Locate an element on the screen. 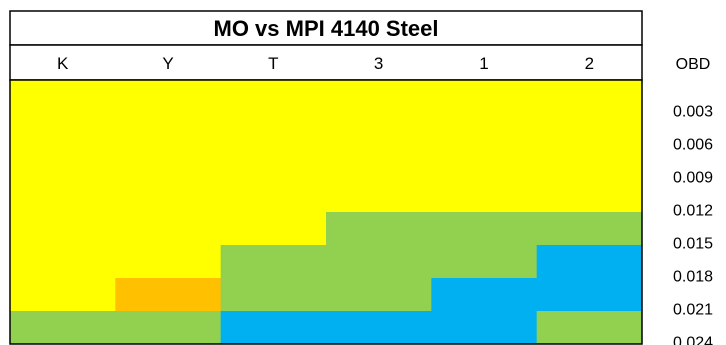  cell-r1-c6 is located at coordinates (589, 97).